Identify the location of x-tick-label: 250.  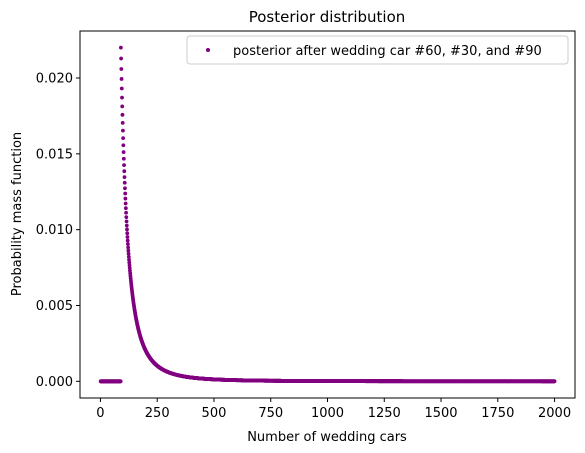
(157, 413).